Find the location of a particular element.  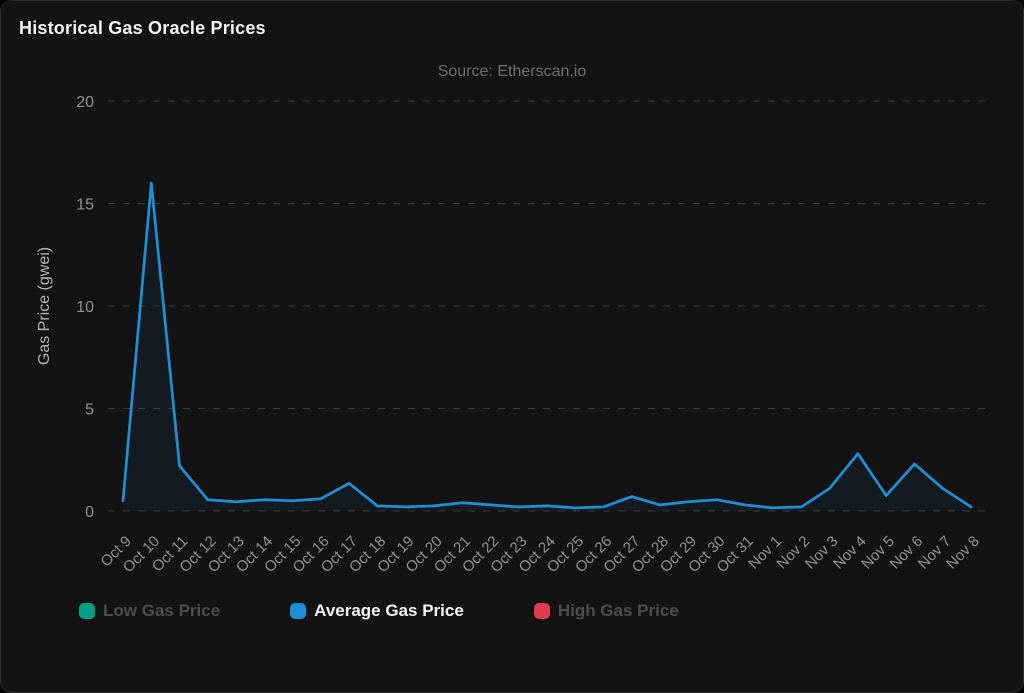

legend-item-high-gas-price: High Gas Price is located at coordinates (606, 611).